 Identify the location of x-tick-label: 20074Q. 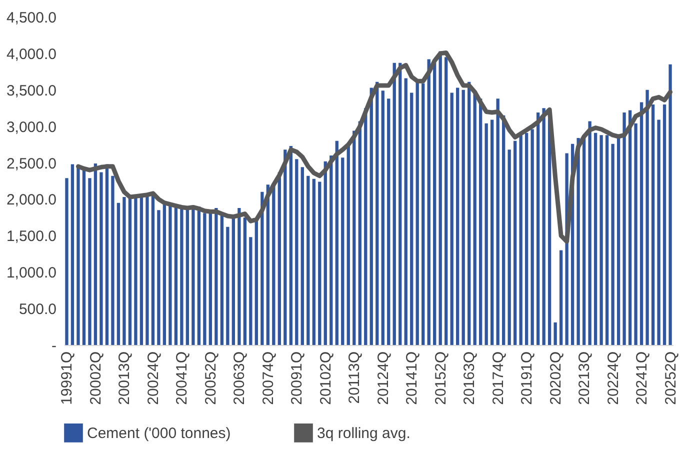
(268, 378).